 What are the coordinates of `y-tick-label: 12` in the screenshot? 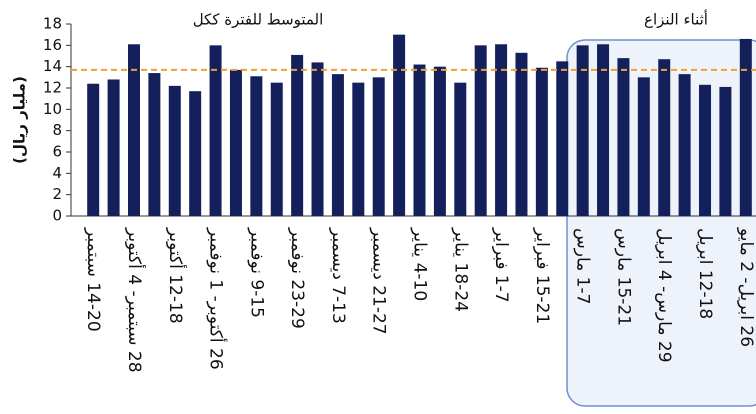 It's located at (52, 88).